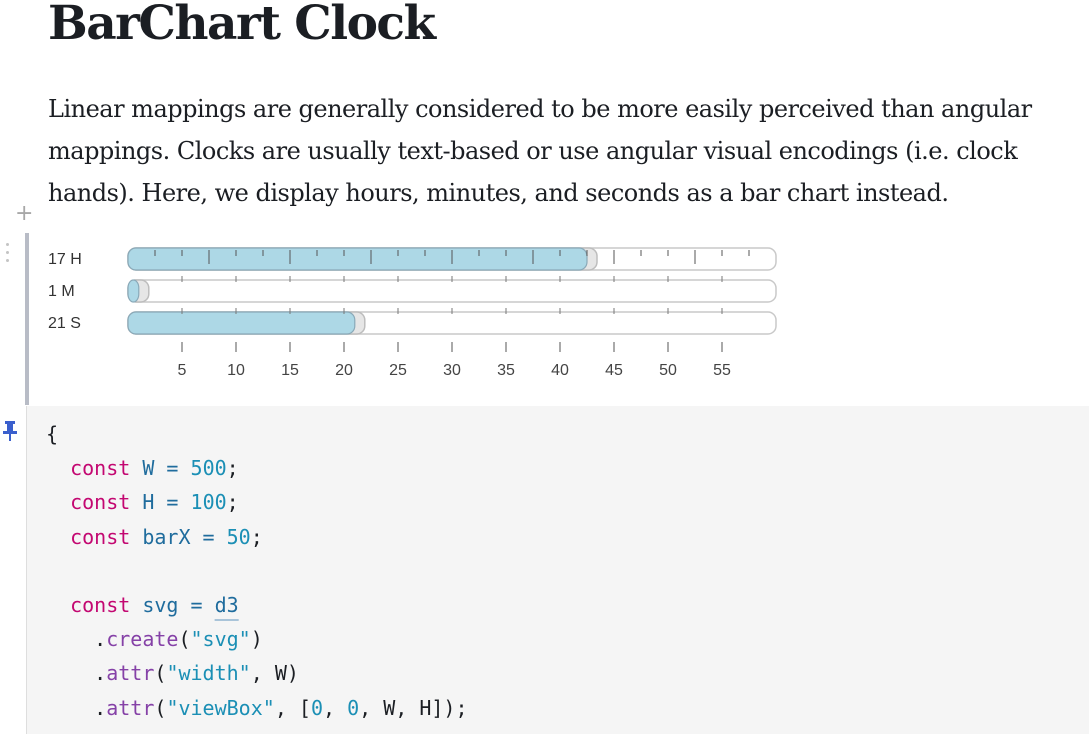 Image resolution: width=1089 pixels, height=734 pixels. I want to click on barchart-clock-svg: 17 H 1 M 21 S 5 10 15 20 25 30 35 40 45 50 55, so click(412, 313).